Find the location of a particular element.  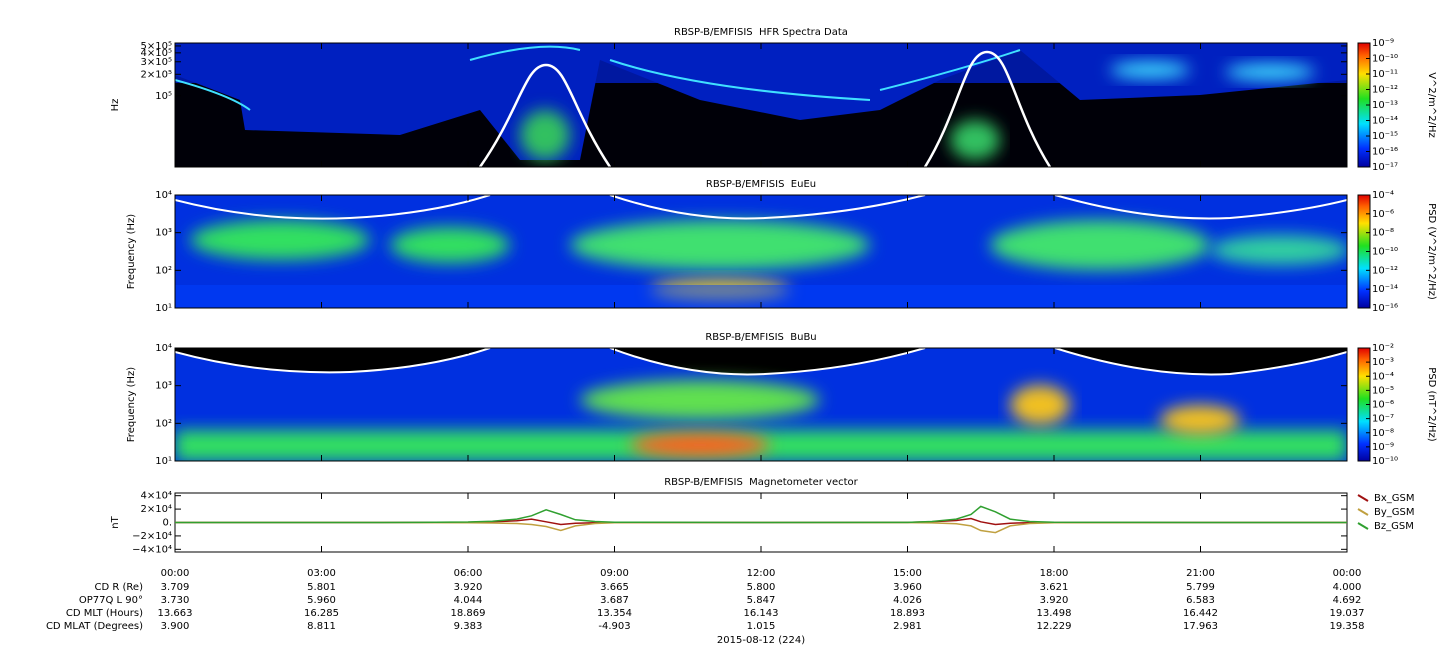

ephemeris-value: 13.354 is located at coordinates (614, 613).